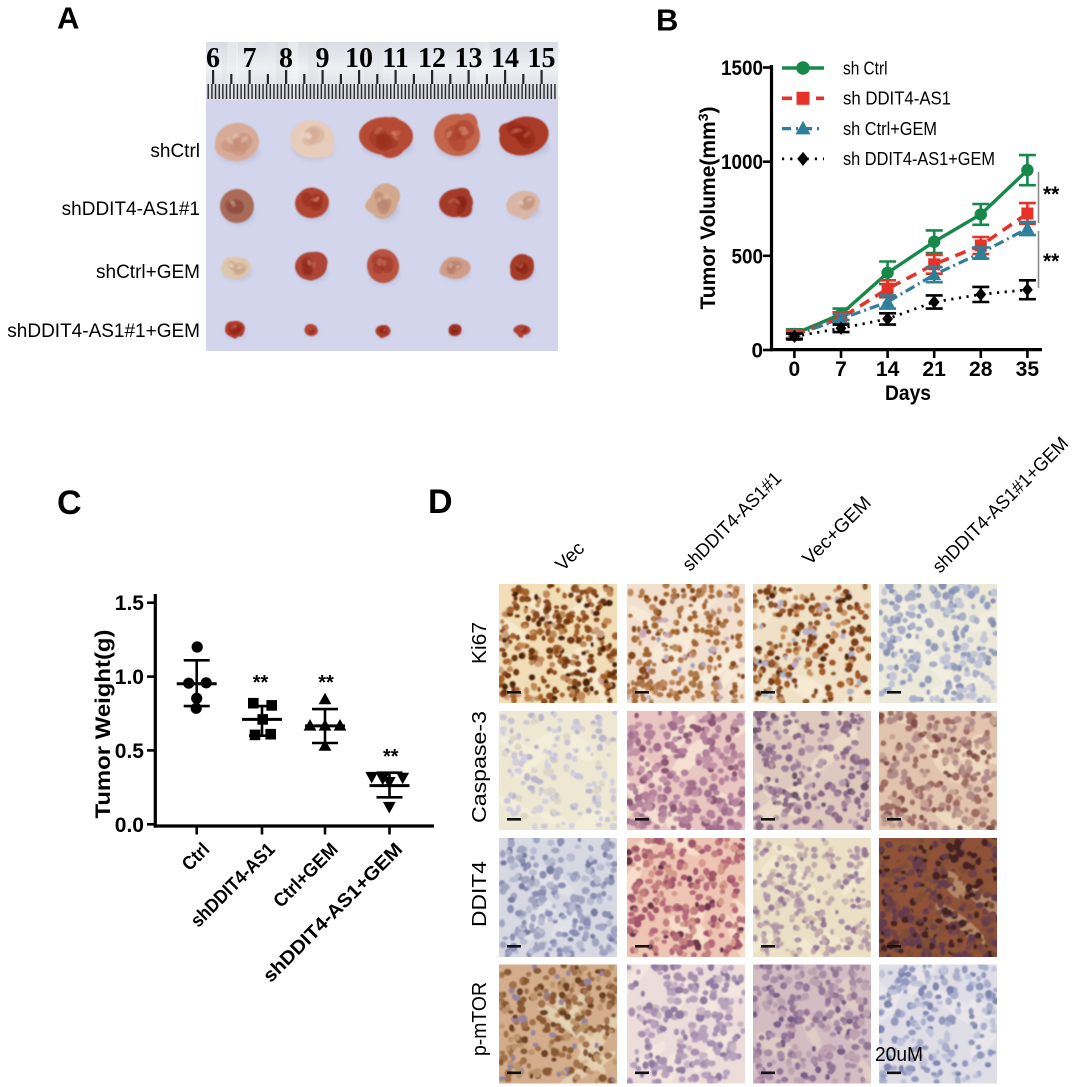 This screenshot has height=1087, width=1080. What do you see at coordinates (981, 369) in the screenshot?
I see `svg-text: 28` at bounding box center [981, 369].